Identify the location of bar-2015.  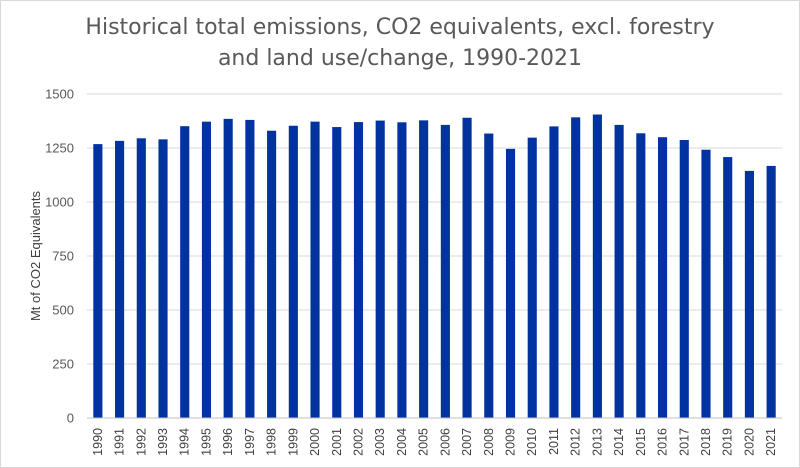
(641, 275).